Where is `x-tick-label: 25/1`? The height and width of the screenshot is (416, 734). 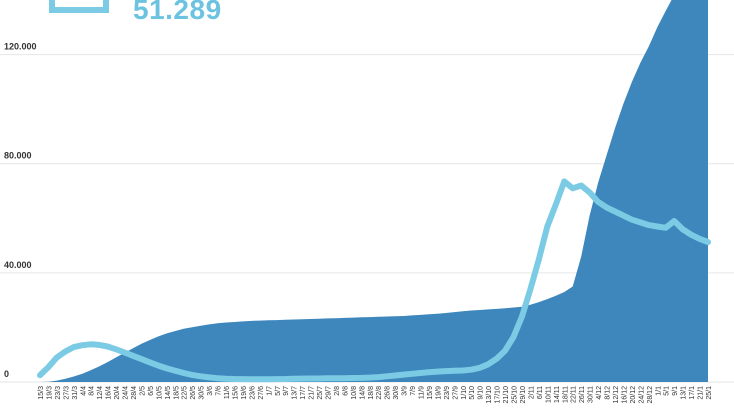 x-tick-label: 25/1 is located at coordinates (709, 393).